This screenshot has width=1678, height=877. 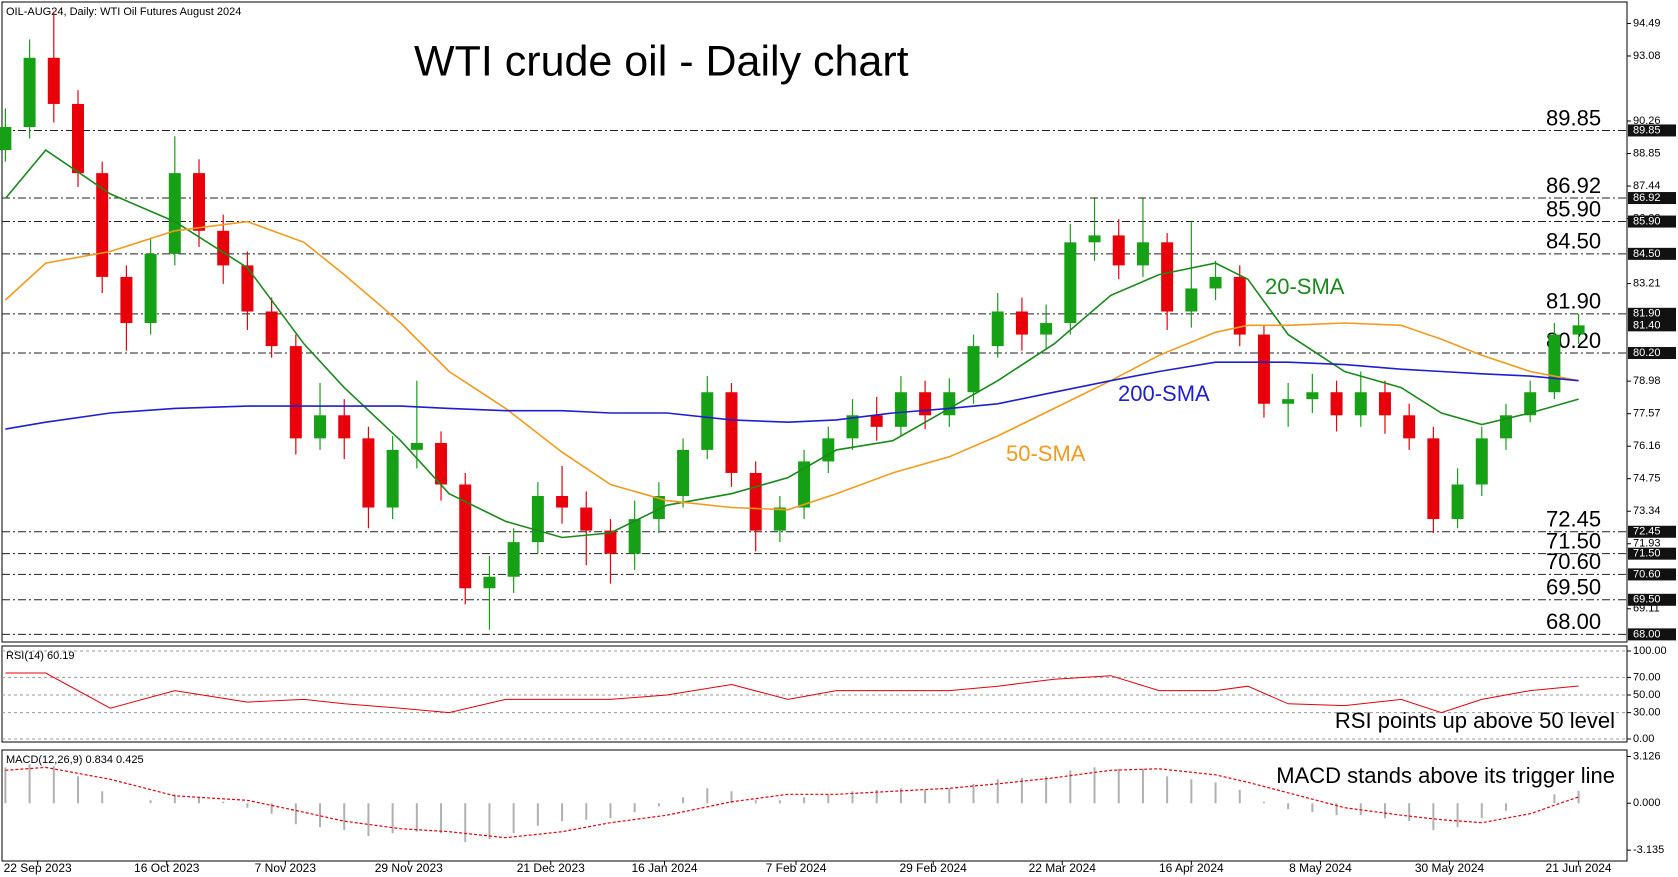 What do you see at coordinates (1573, 208) in the screenshot?
I see `level-label: 85.90` at bounding box center [1573, 208].